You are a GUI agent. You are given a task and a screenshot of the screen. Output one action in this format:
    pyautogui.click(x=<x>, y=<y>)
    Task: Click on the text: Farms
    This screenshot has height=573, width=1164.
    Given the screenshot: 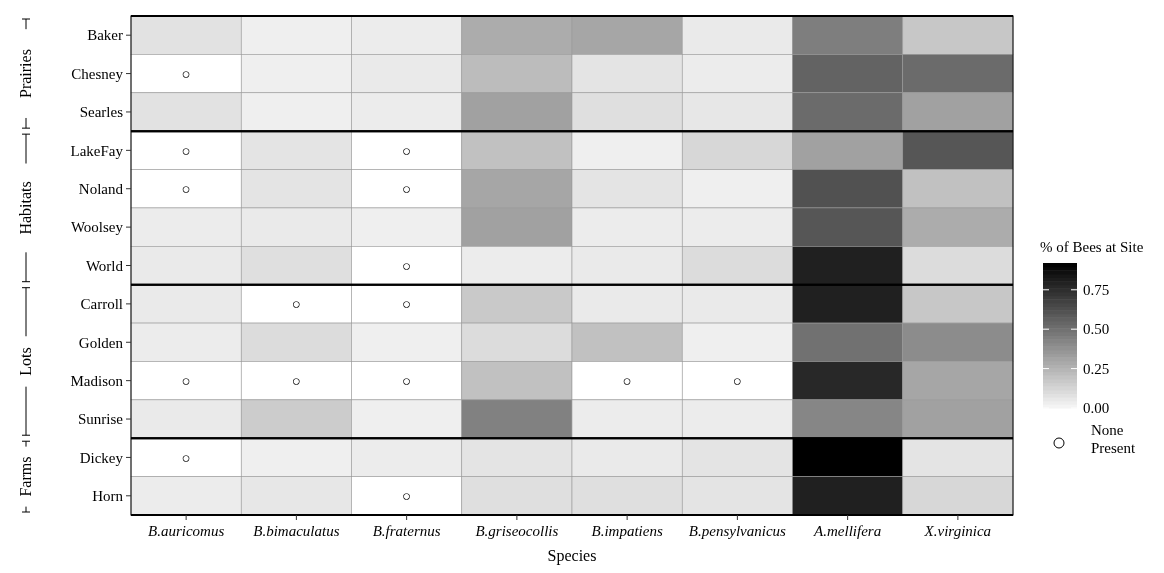 What is the action you would take?
    pyautogui.click(x=25, y=476)
    